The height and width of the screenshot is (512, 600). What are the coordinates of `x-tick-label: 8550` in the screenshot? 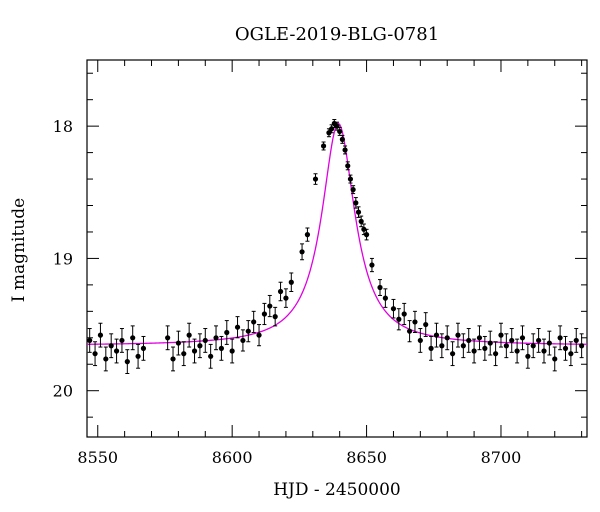 It's located at (97, 457).